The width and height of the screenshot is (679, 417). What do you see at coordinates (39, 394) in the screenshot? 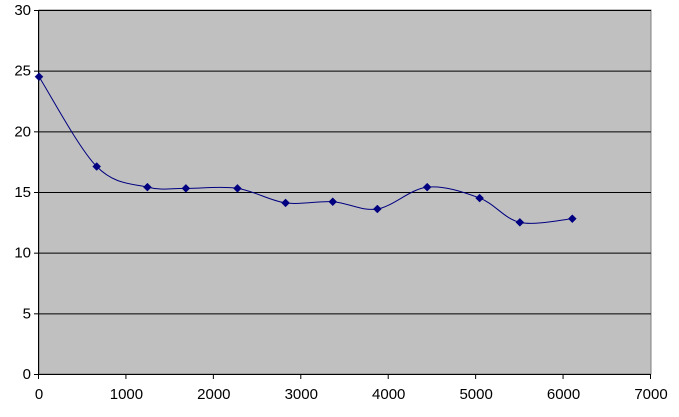
I see `x-tick-label-0: 0` at bounding box center [39, 394].